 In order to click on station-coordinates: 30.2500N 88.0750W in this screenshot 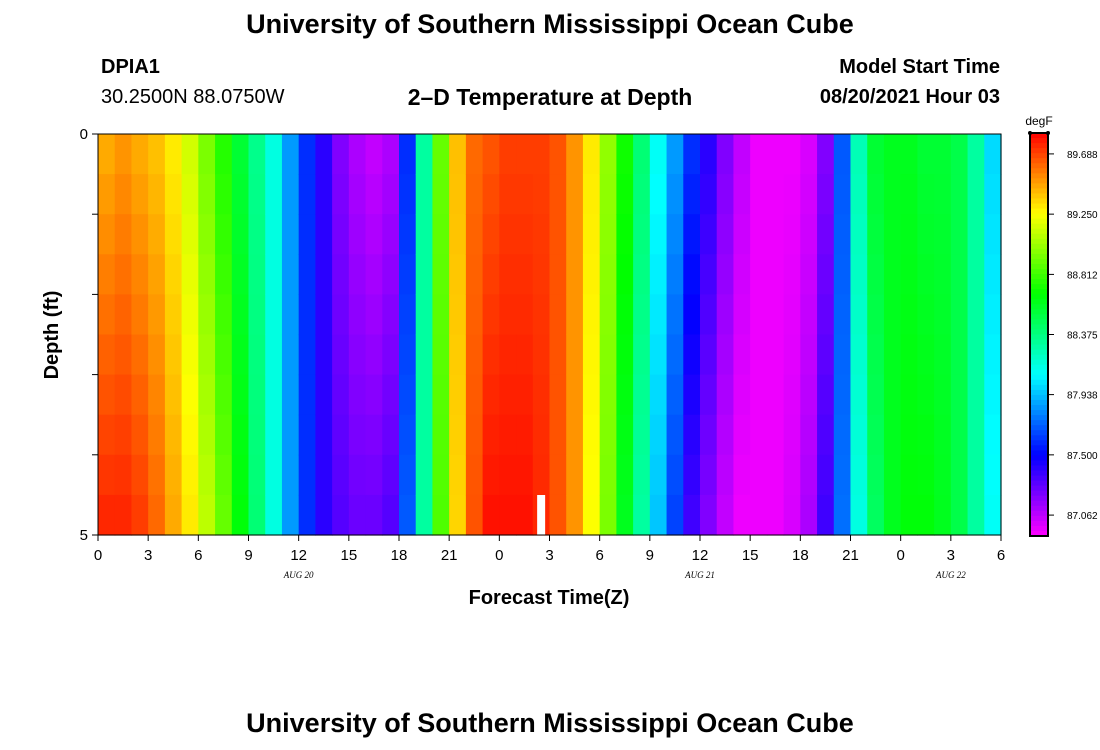, I will do `click(193, 97)`.